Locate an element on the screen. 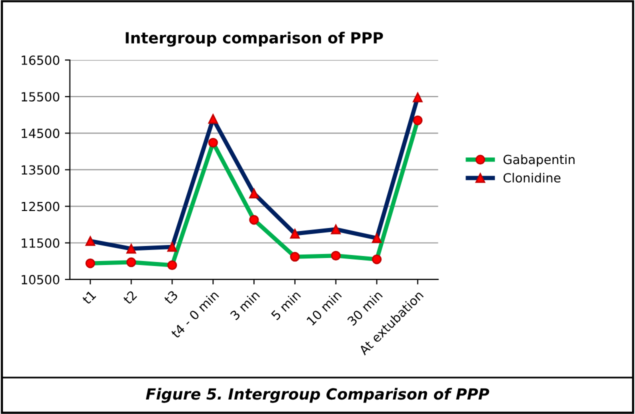  y-tick-label: 16500 is located at coordinates (41, 60).